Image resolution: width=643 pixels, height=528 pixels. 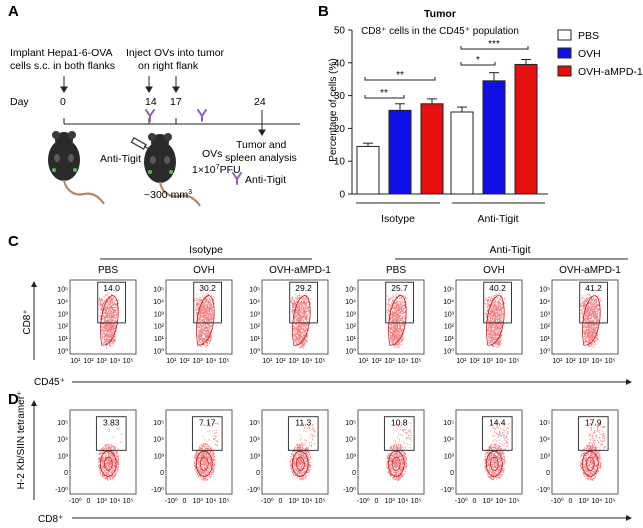 What do you see at coordinates (300, 270) in the screenshot?
I see `column-label-3: OVH-aMPD-1` at bounding box center [300, 270].